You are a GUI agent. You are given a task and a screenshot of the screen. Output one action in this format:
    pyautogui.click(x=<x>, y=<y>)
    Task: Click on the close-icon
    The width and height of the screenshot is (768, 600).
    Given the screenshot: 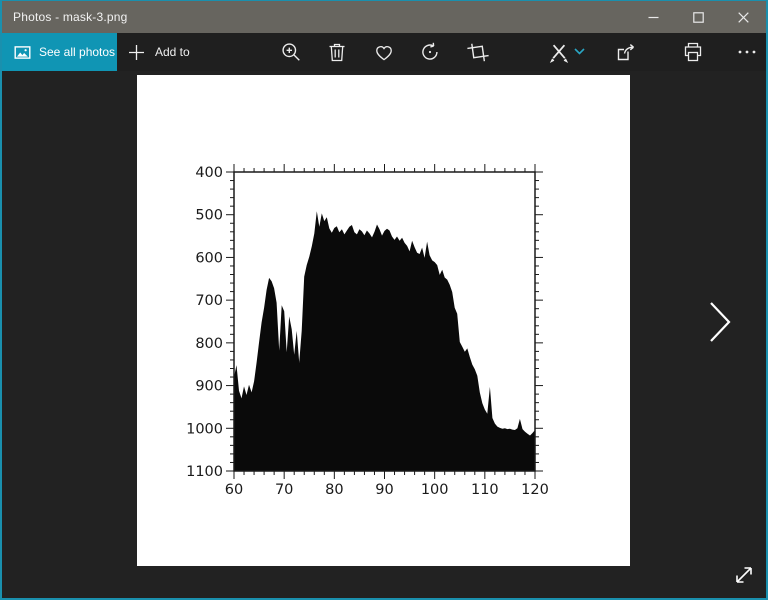 What is the action you would take?
    pyautogui.click(x=743, y=17)
    